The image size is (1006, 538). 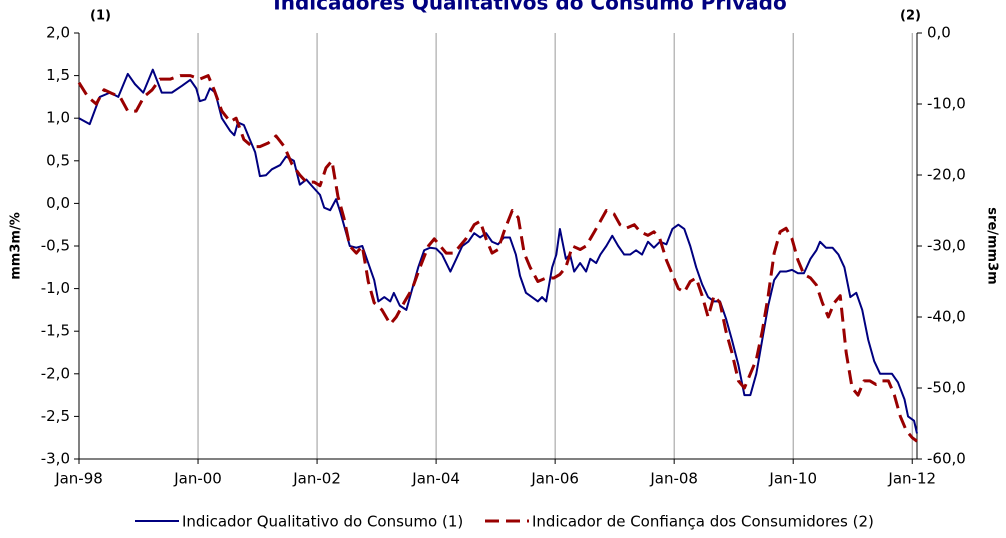 I want to click on y-tick-label: -0,5, so click(x=55, y=246).